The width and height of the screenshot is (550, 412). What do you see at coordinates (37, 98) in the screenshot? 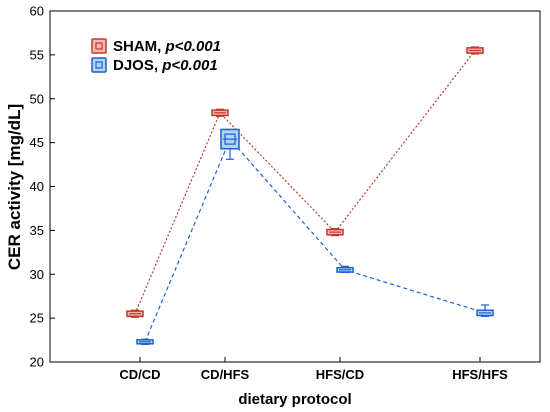
I see `y-tick-label: 50` at bounding box center [37, 98].